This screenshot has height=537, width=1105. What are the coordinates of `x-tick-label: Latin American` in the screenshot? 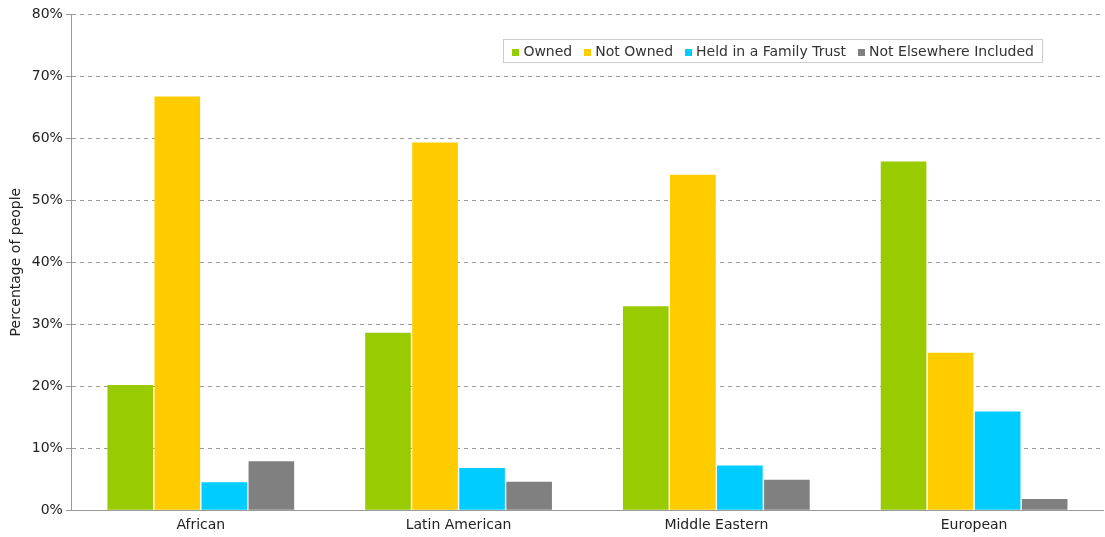 It's located at (458, 524).